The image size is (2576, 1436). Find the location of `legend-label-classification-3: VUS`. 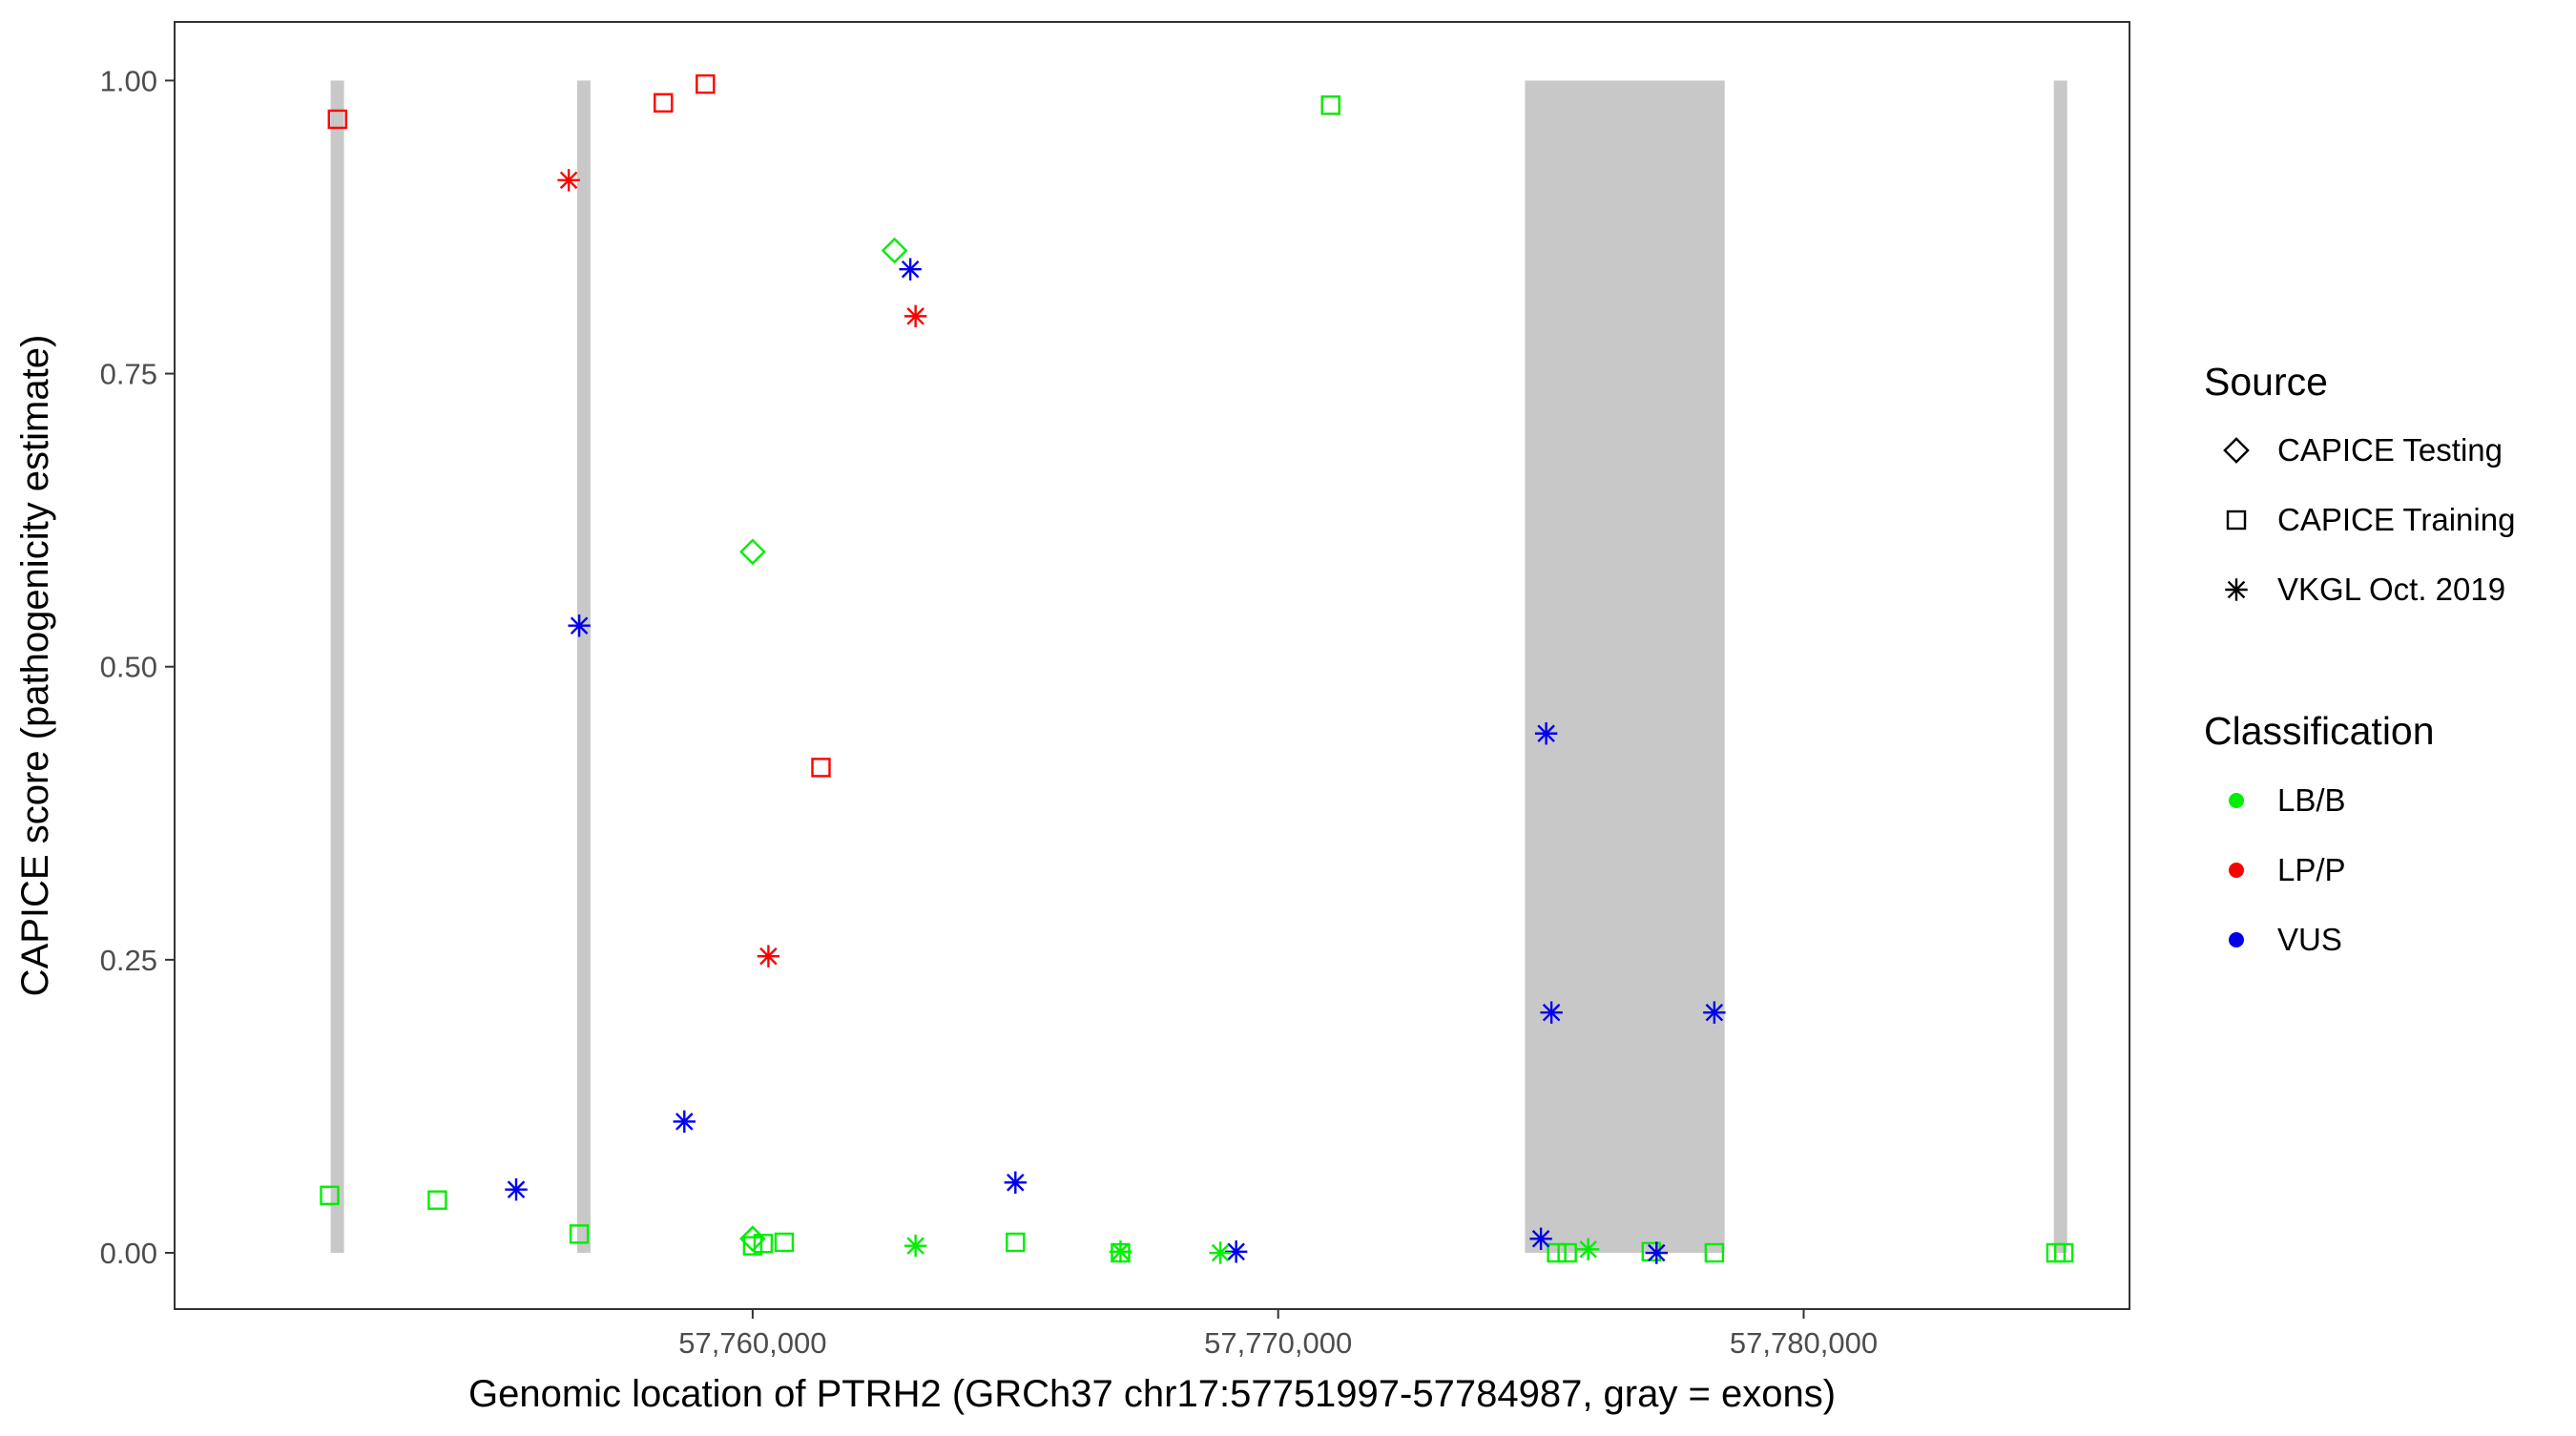

legend-label-classification-3: VUS is located at coordinates (2309, 939).